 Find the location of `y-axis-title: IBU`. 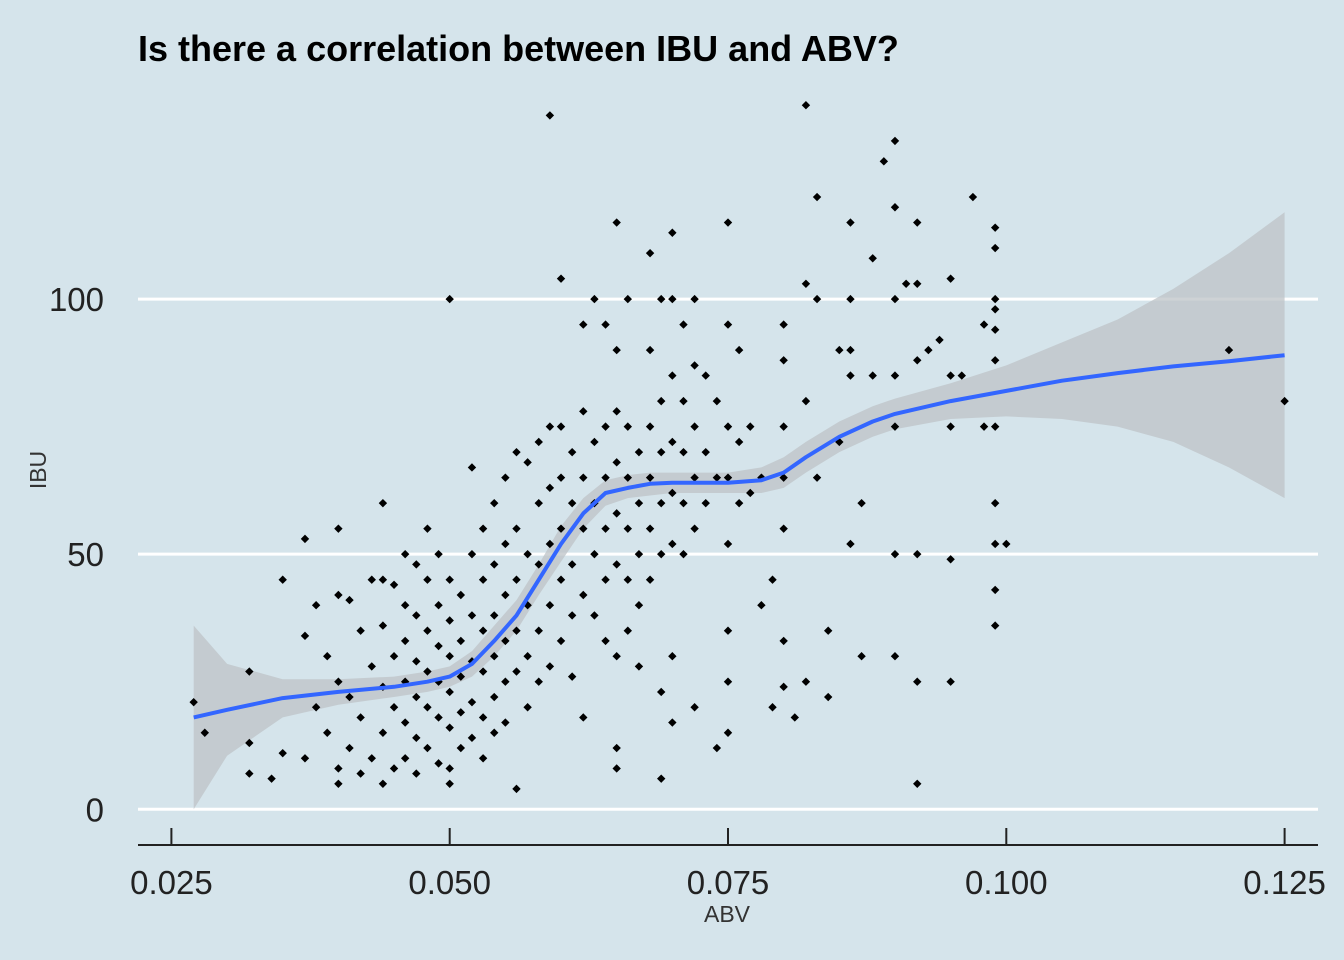

y-axis-title: IBU is located at coordinates (38, 470).